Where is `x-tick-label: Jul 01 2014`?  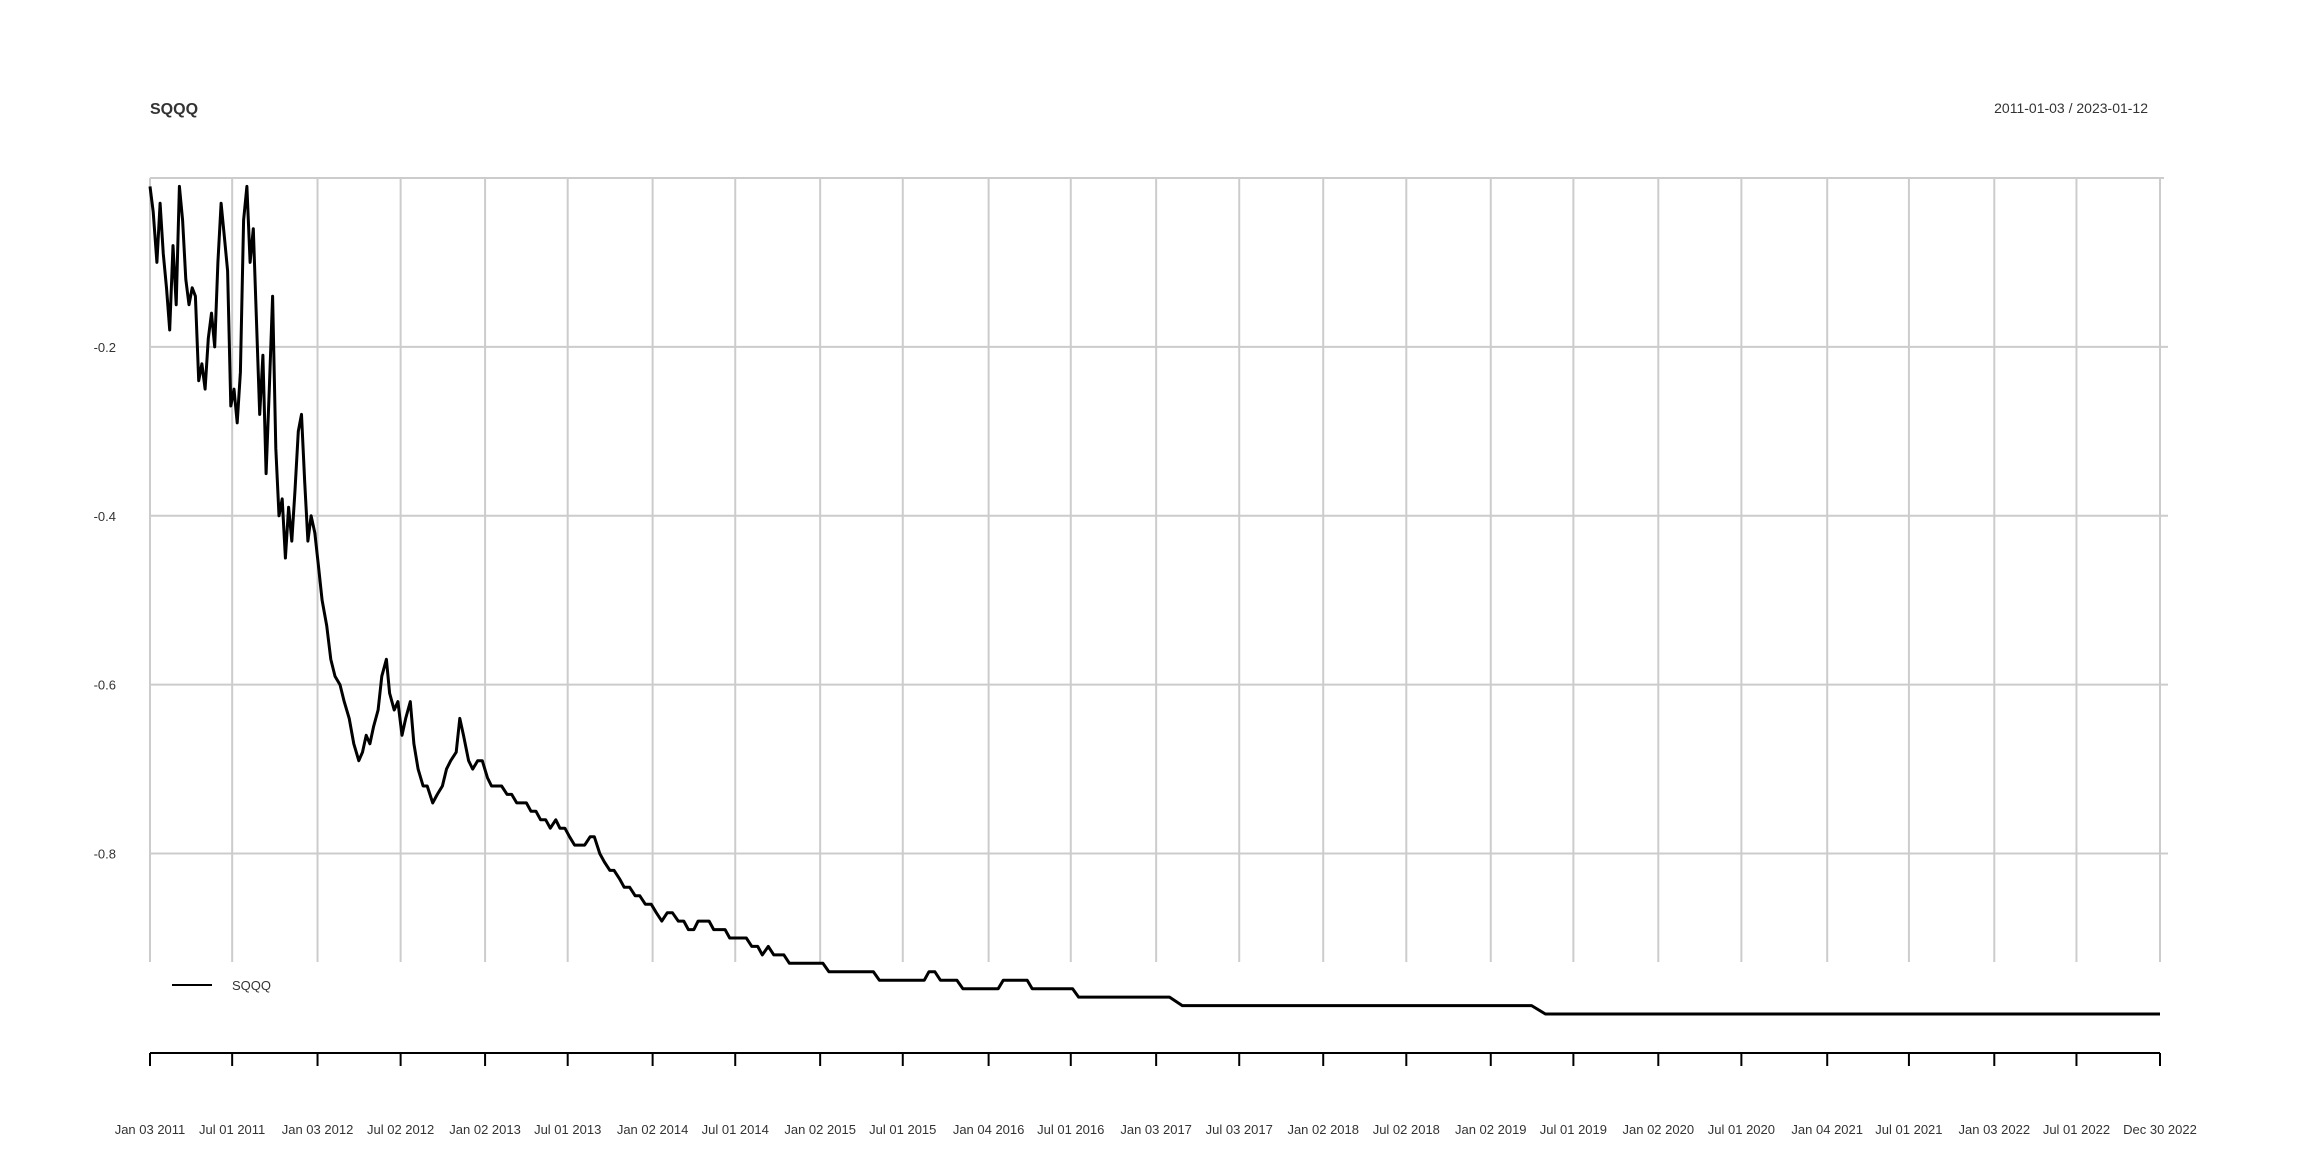
x-tick-label: Jul 01 2014 is located at coordinates (735, 1129).